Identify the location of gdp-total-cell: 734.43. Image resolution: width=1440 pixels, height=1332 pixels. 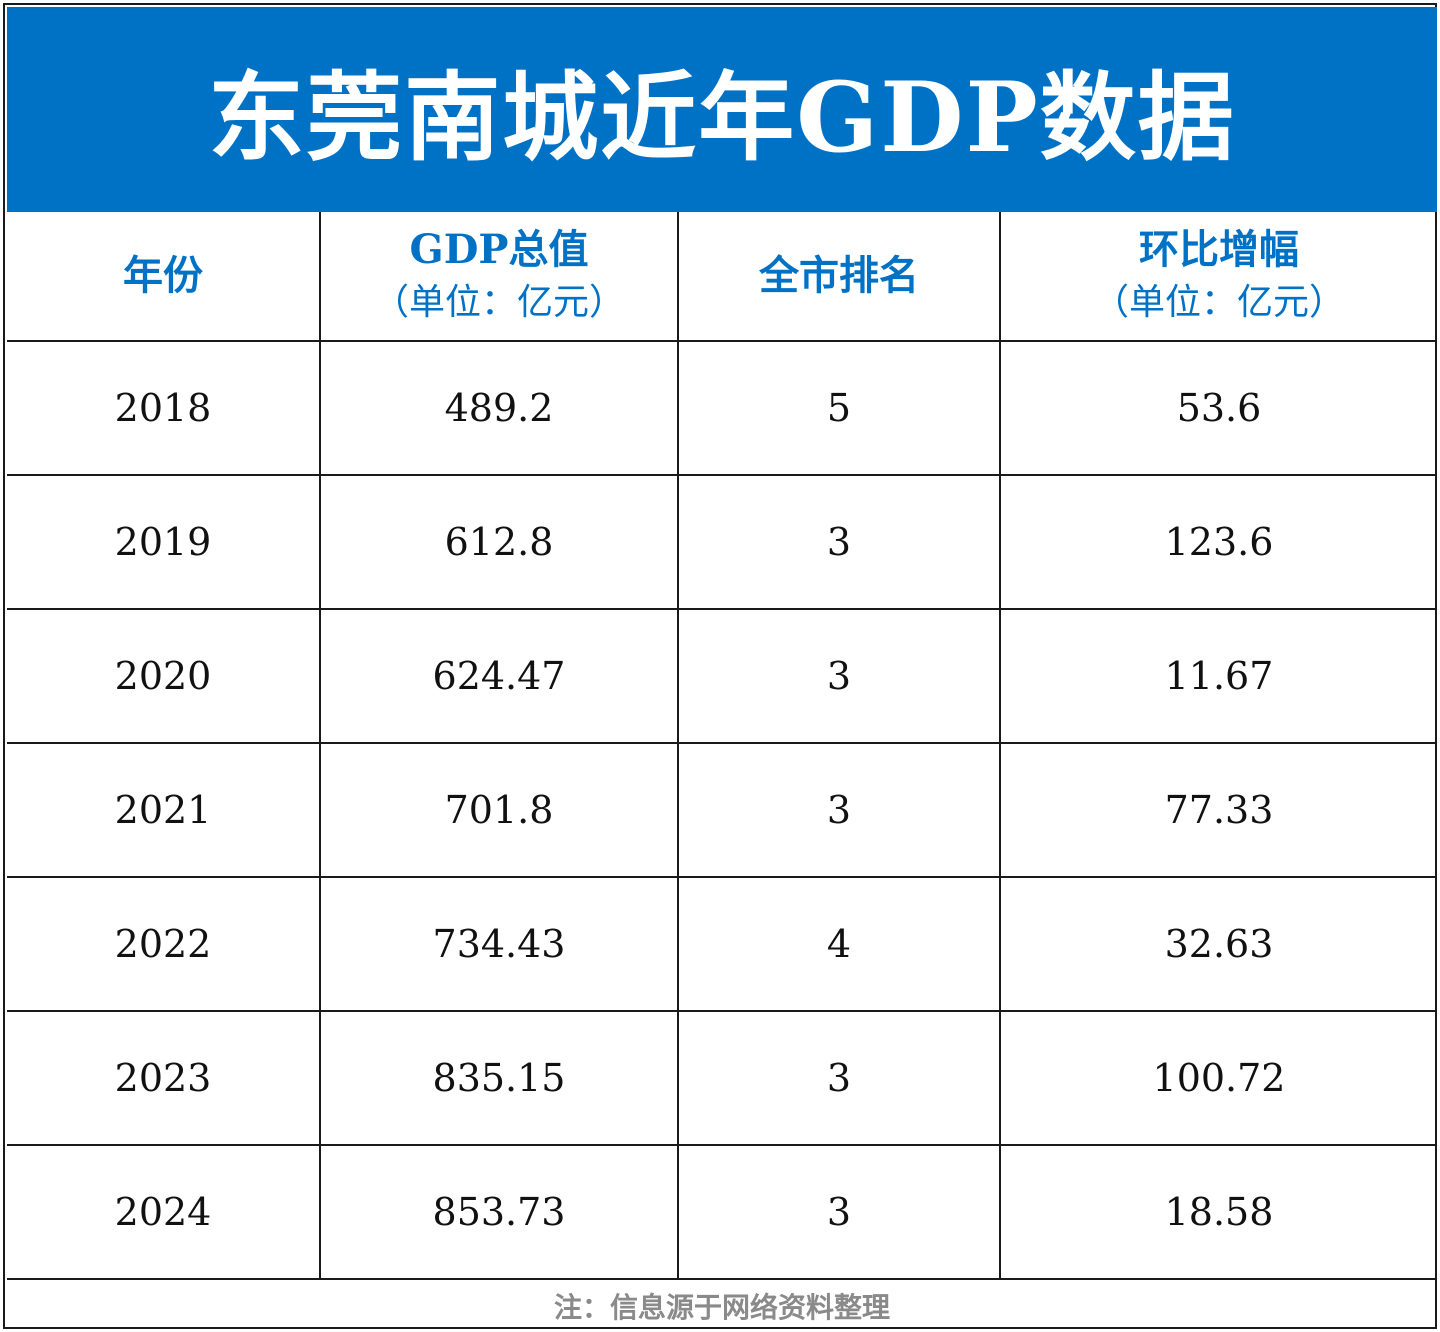
(499, 944).